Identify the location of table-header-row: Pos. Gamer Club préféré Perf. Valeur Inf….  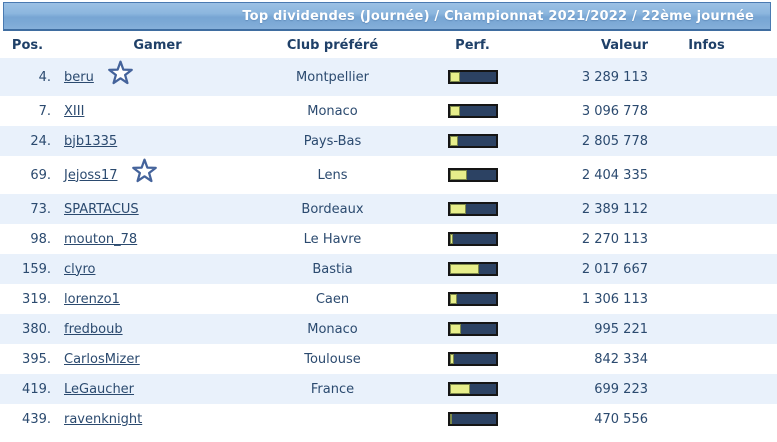
(388, 45).